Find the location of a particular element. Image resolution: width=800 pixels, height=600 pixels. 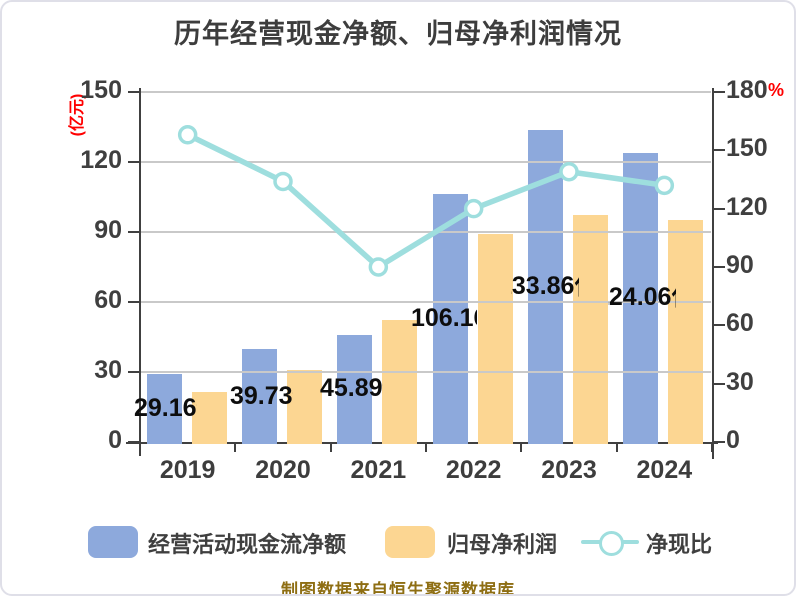

bar-value-text: 106.16亿 is located at coordinates (444, 318).